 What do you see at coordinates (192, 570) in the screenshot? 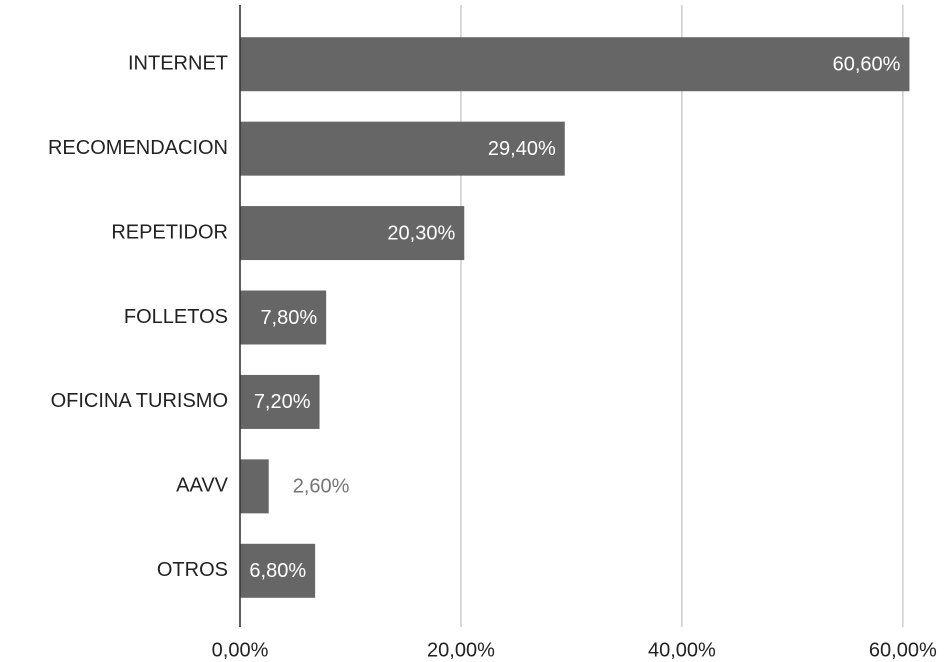
I see `y-tick-label: OTROS` at bounding box center [192, 570].